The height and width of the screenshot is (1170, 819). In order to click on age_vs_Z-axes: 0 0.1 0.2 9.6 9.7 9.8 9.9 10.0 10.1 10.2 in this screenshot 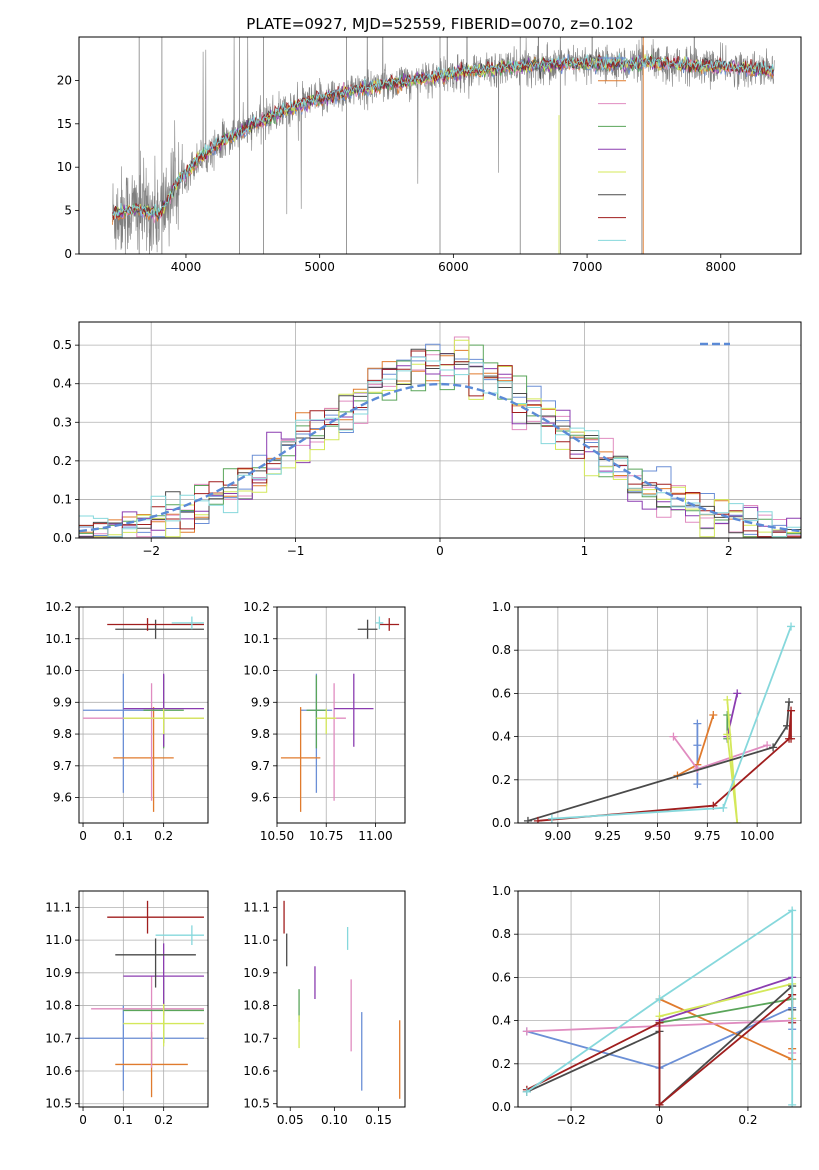, I will do `click(127, 721)`.